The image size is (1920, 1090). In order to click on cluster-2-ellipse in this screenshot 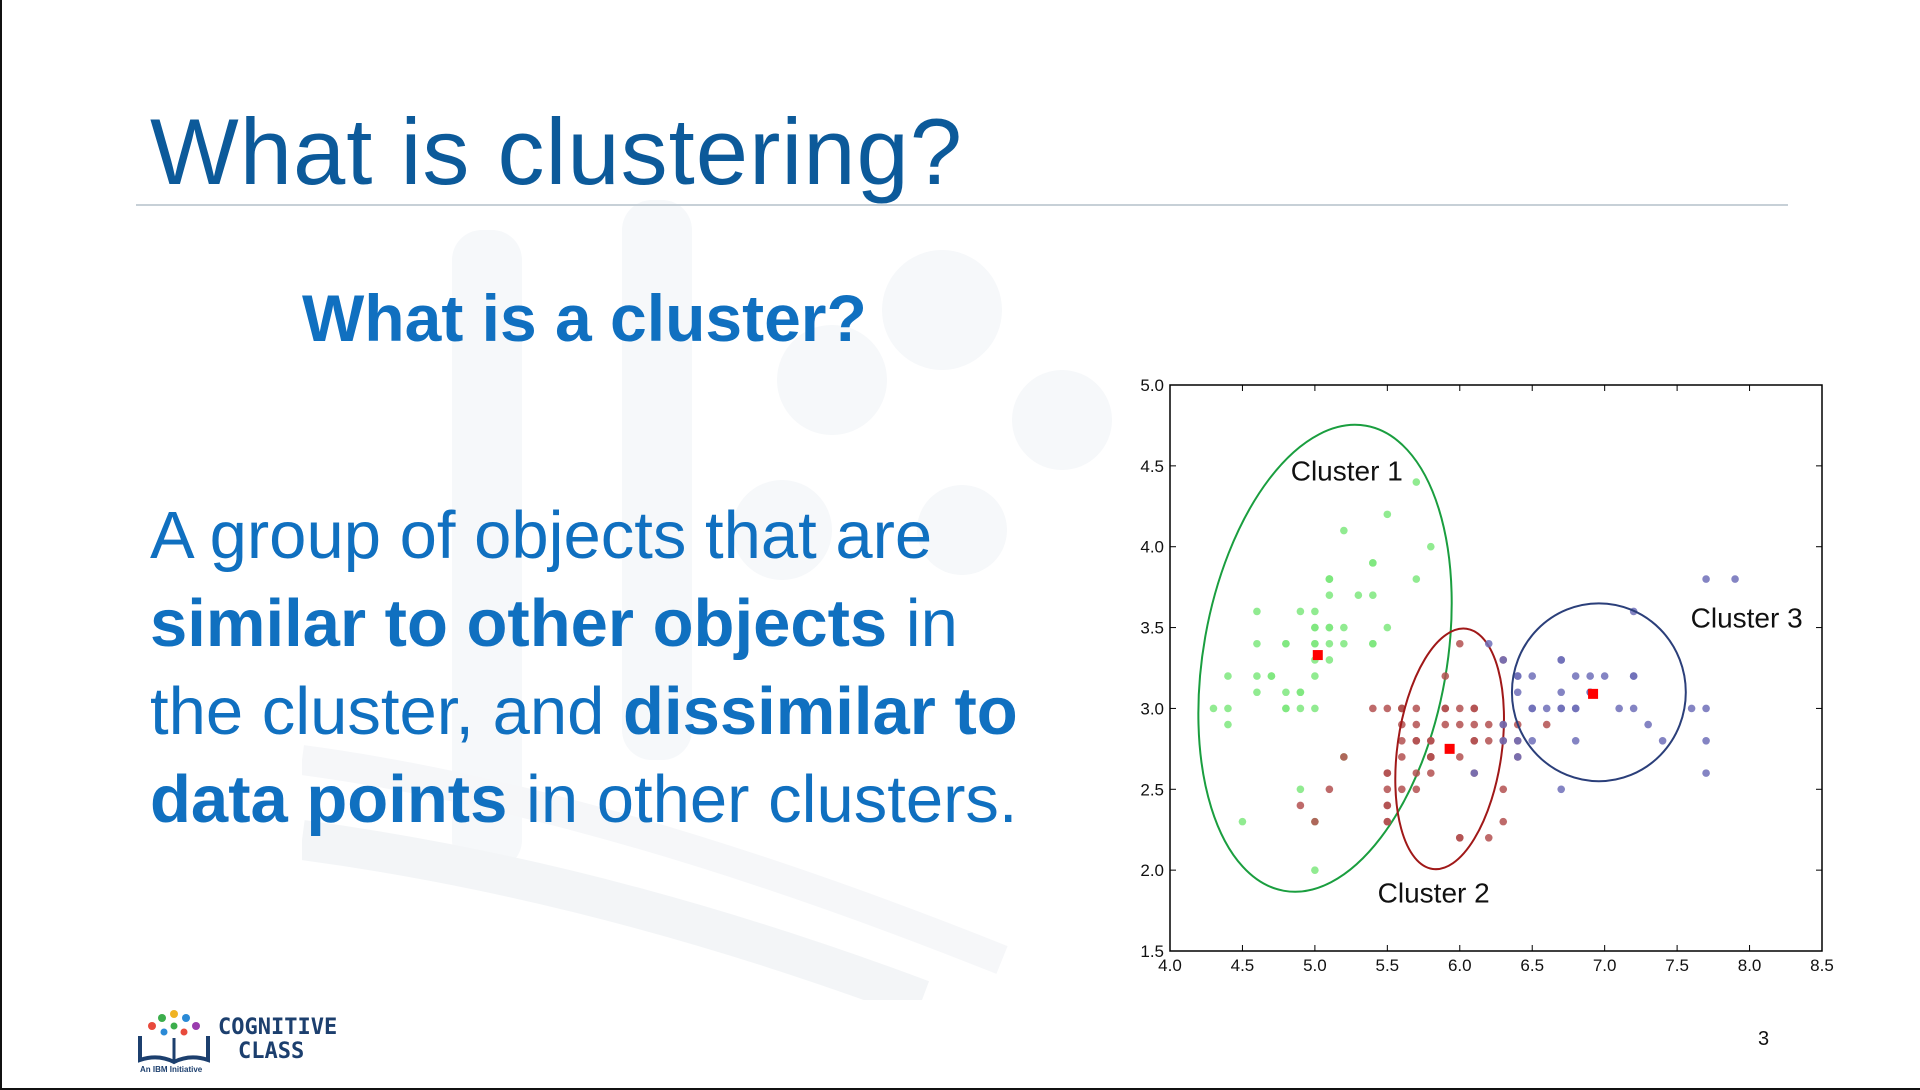, I will do `click(1449, 749)`.